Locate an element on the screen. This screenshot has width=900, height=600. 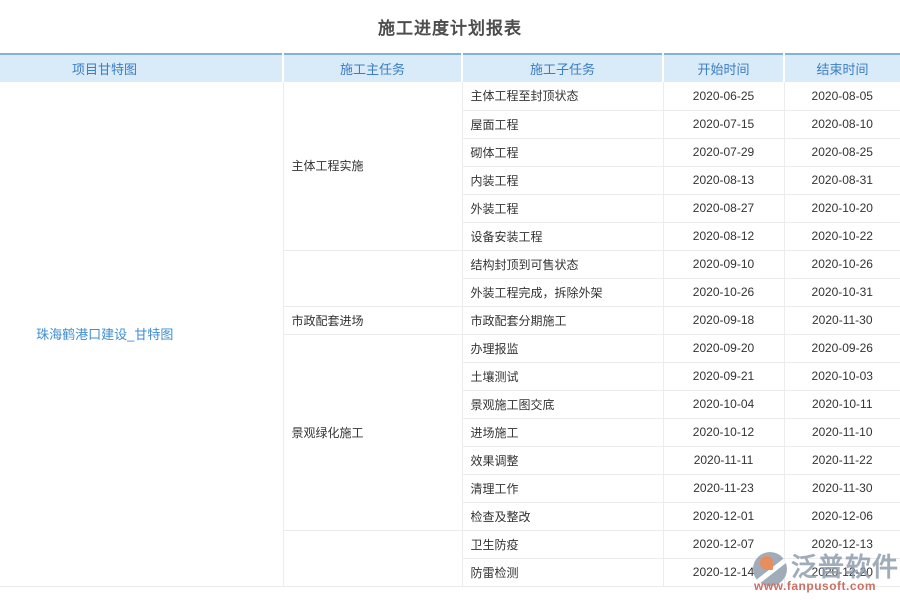
end-date-cell: 2020-08-31 is located at coordinates (842, 180).